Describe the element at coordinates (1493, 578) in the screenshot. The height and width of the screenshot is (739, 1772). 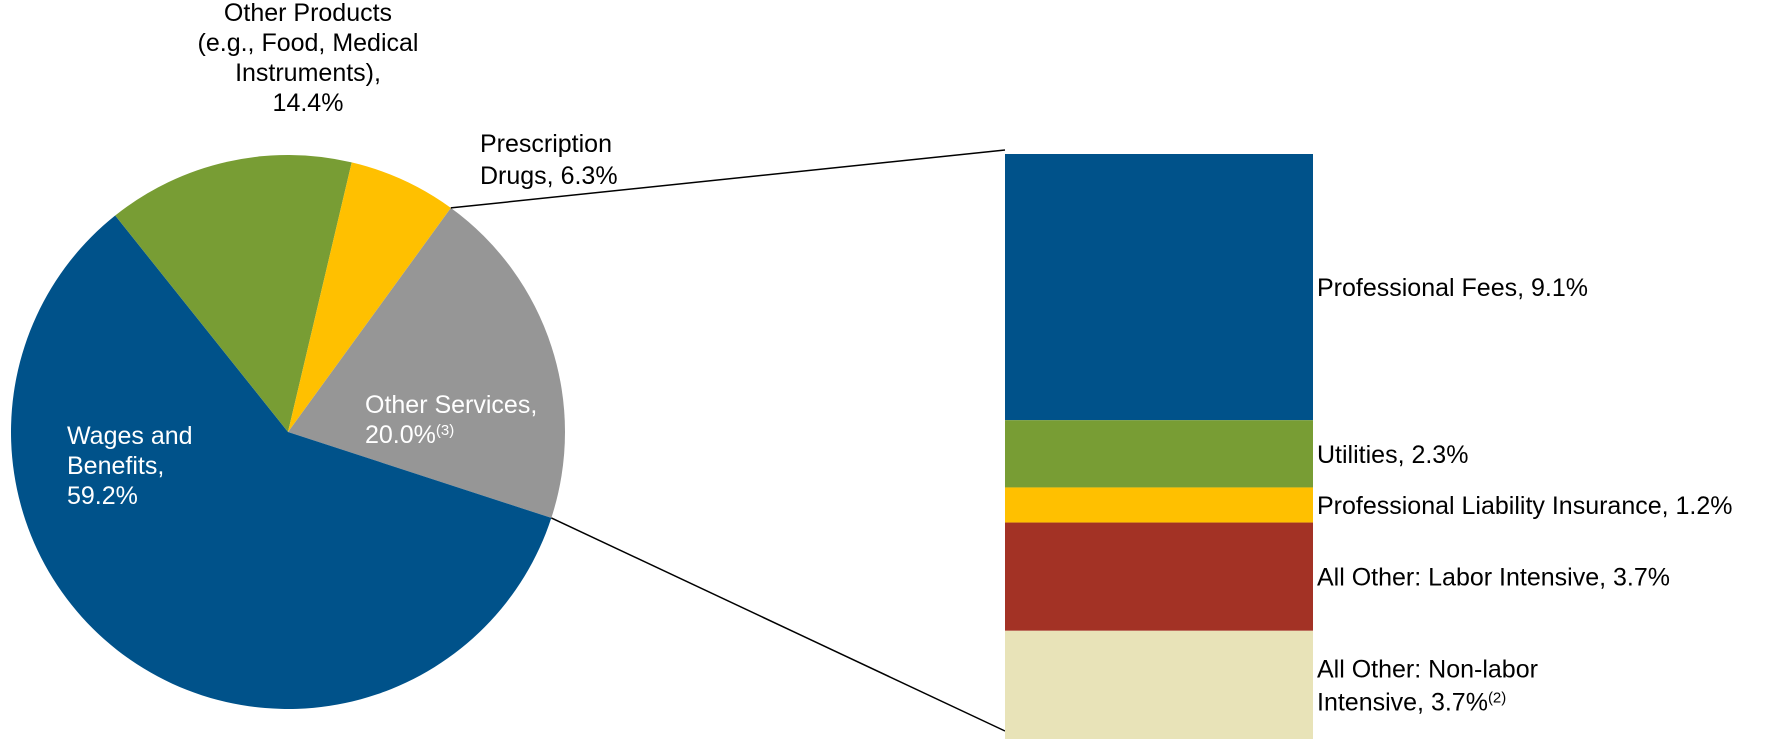
I see `bar-label-3: All Other: Labor Intensive, 3.7%` at that location.